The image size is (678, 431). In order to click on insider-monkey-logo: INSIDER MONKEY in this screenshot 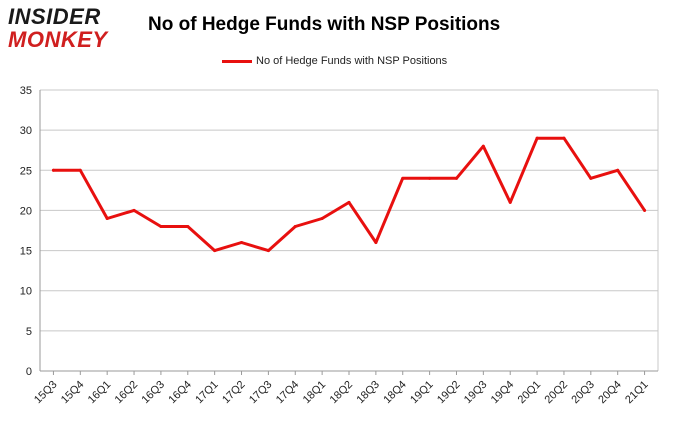, I will do `click(68, 28)`.